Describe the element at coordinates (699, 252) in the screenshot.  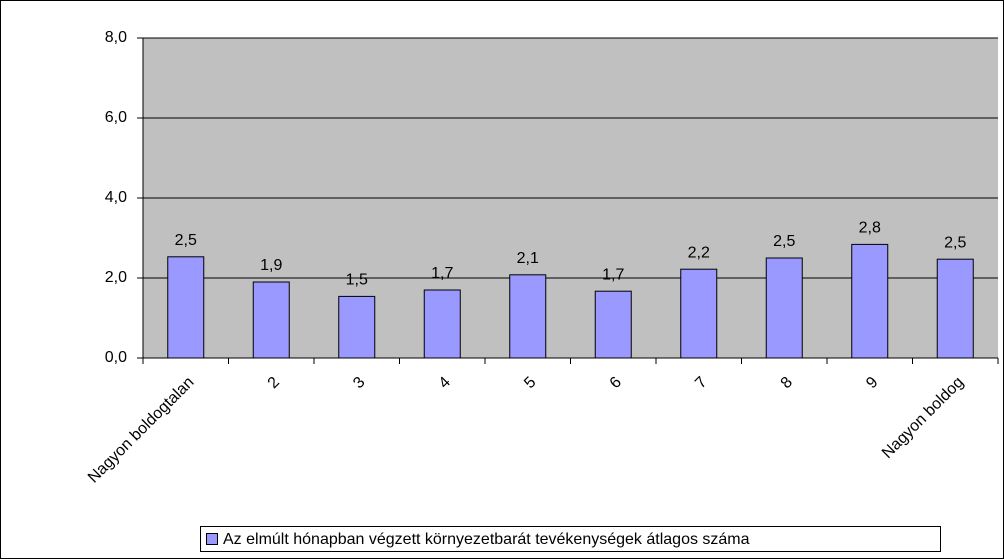
I see `value-label: 2,2` at that location.